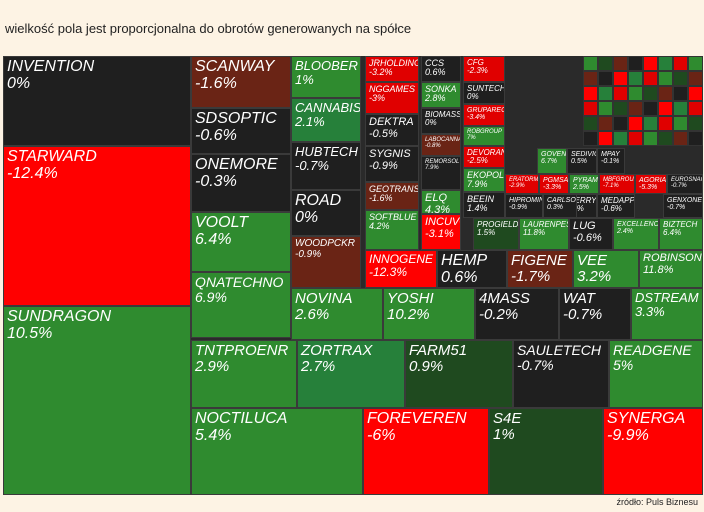 This screenshot has height=512, width=704. Describe the element at coordinates (628, 435) in the screenshot. I see `tile-change: -9.9%` at that location.